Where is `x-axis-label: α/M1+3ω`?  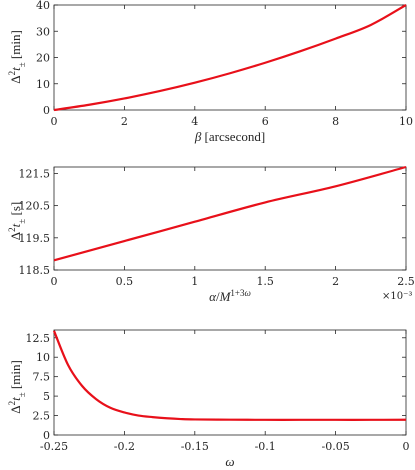
x-axis-label: α/M1+3ω is located at coordinates (230, 296).